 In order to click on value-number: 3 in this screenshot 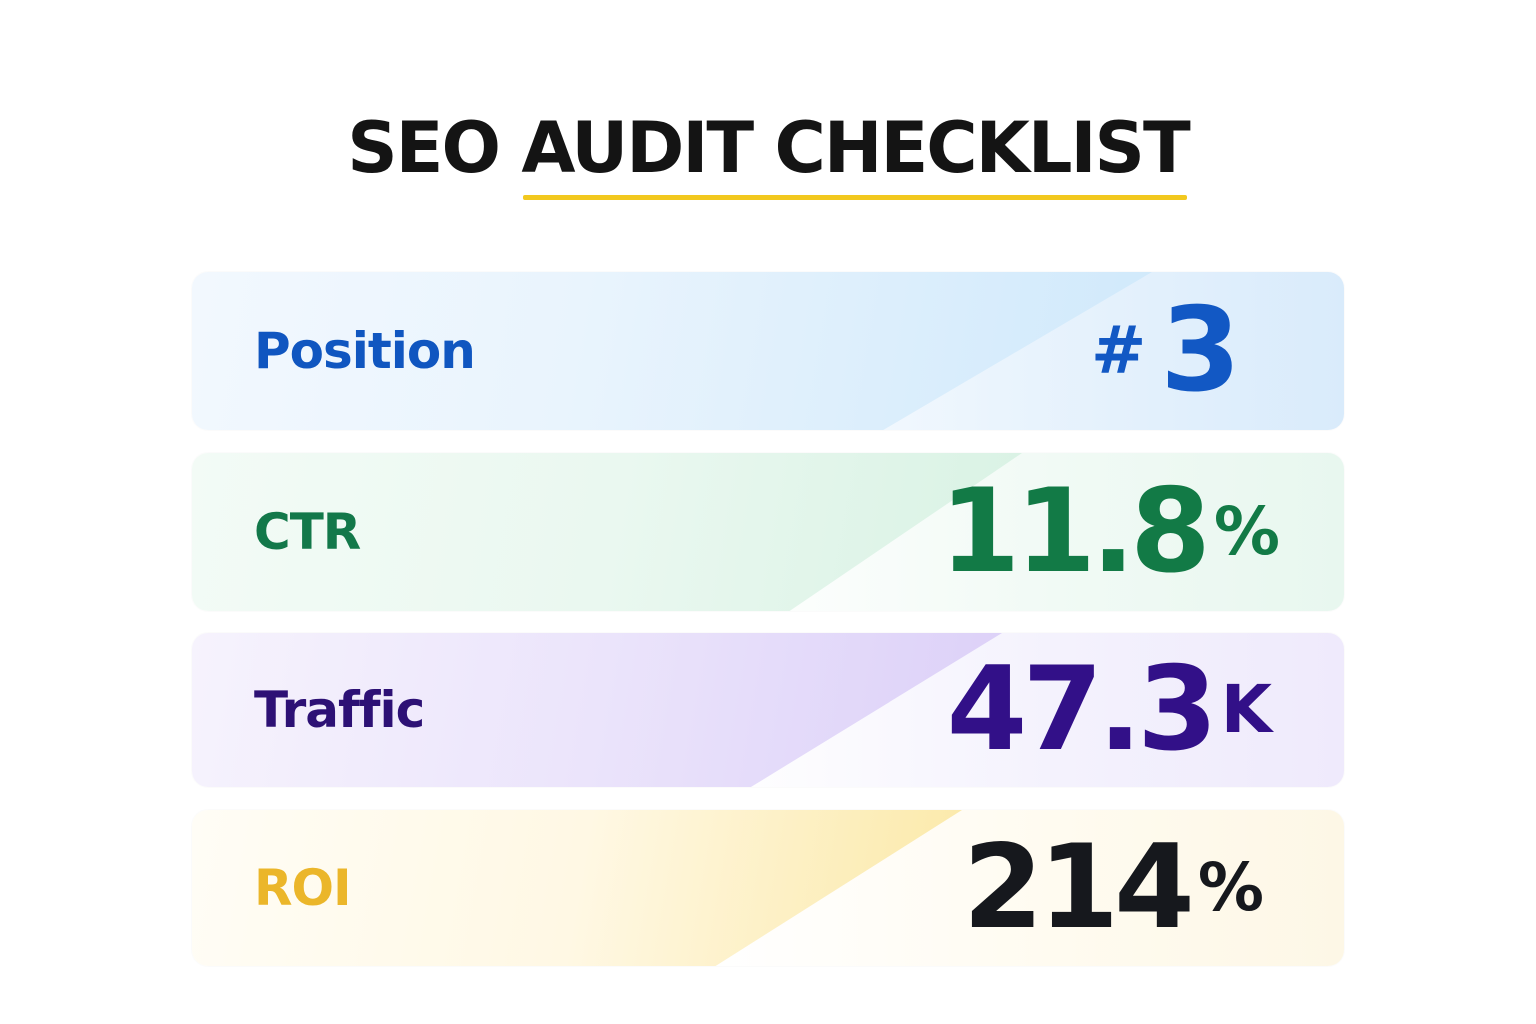, I will do `click(1200, 350)`.